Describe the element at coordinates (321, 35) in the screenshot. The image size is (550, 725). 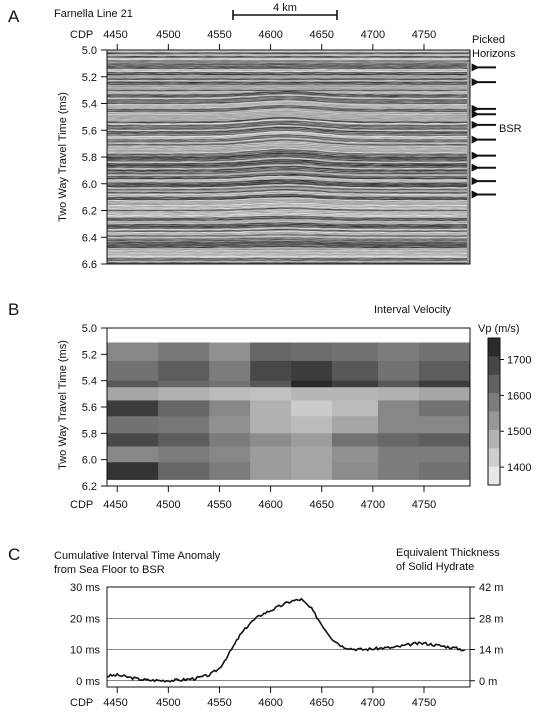
I see `cdp-a-tick-label: 4650` at that location.